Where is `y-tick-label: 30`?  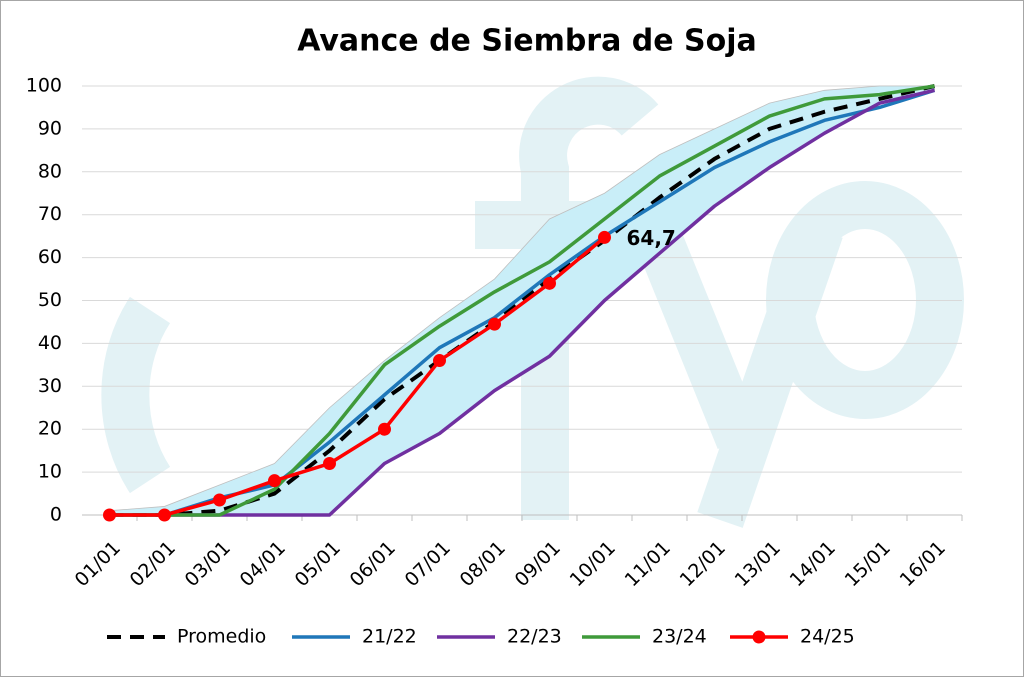
y-tick-label: 30 is located at coordinates (50, 386).